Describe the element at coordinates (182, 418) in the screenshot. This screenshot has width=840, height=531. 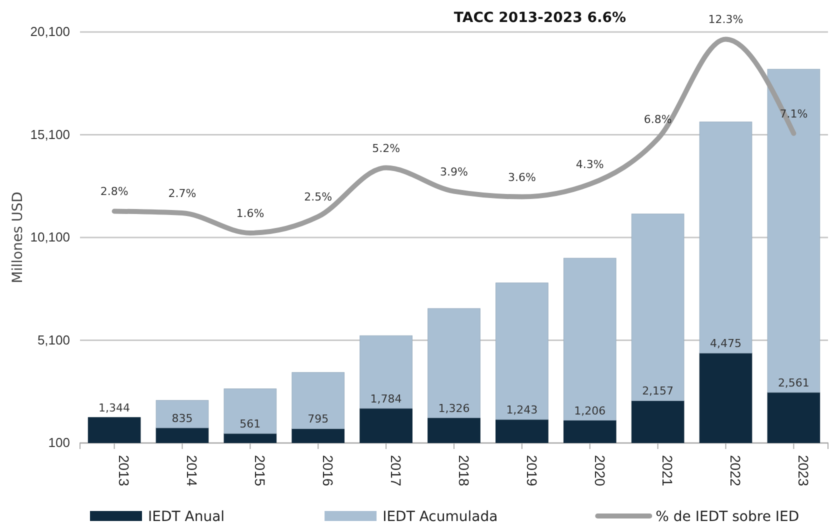
I see `data-label: 835` at that location.